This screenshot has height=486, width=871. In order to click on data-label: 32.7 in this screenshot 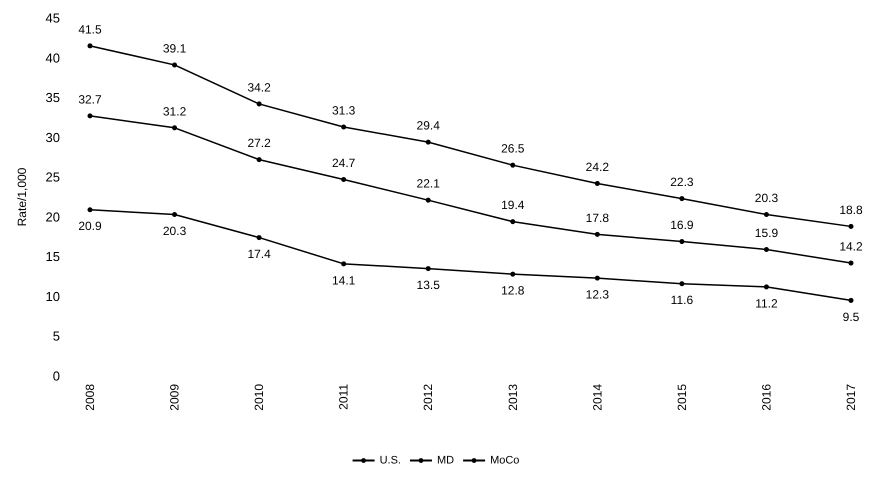, I will do `click(90, 99)`.